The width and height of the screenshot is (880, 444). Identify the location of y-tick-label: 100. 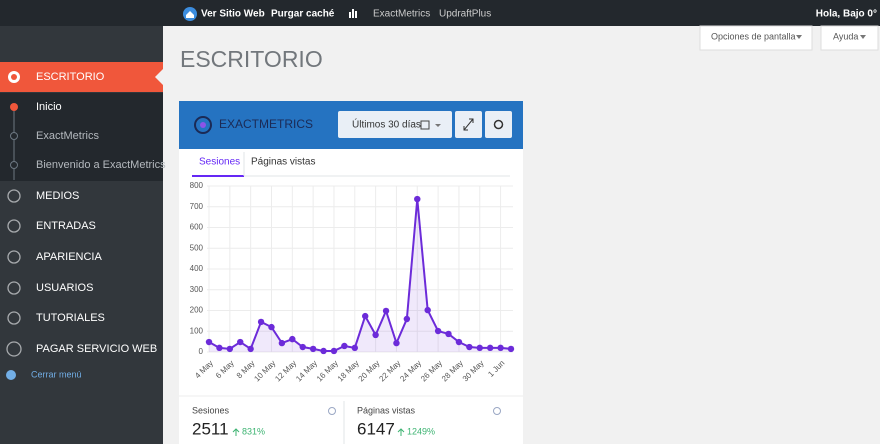
(197, 330).